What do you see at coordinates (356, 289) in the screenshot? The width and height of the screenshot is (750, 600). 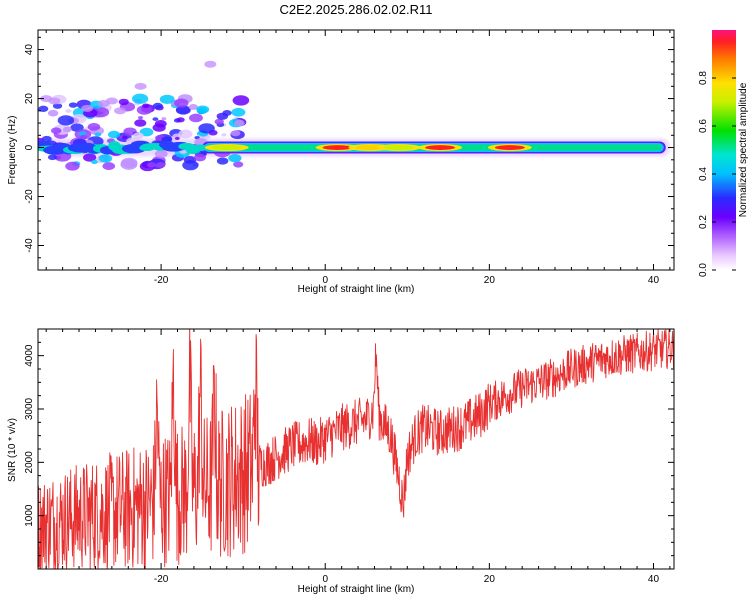 I see `spectrogram-xlabel: Height of straight line (km)` at bounding box center [356, 289].